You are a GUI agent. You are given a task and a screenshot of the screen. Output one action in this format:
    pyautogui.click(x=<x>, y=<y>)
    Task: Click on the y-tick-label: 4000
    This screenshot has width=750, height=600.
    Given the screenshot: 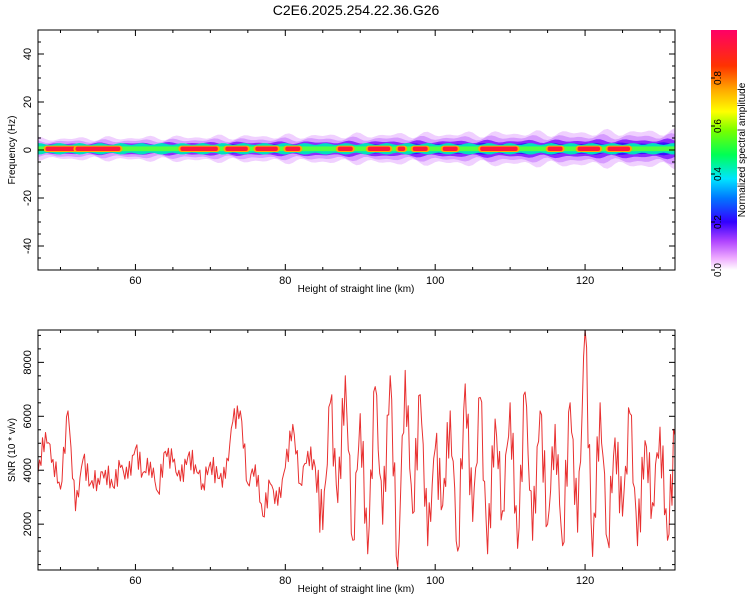 What is the action you would take?
    pyautogui.click(x=28, y=470)
    